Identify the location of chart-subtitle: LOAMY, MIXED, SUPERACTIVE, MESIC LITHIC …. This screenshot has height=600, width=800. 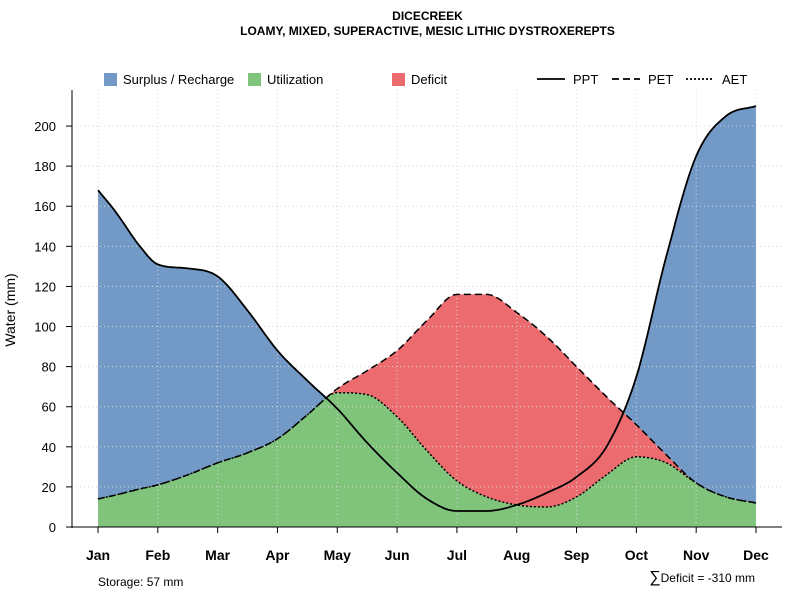
(427, 31).